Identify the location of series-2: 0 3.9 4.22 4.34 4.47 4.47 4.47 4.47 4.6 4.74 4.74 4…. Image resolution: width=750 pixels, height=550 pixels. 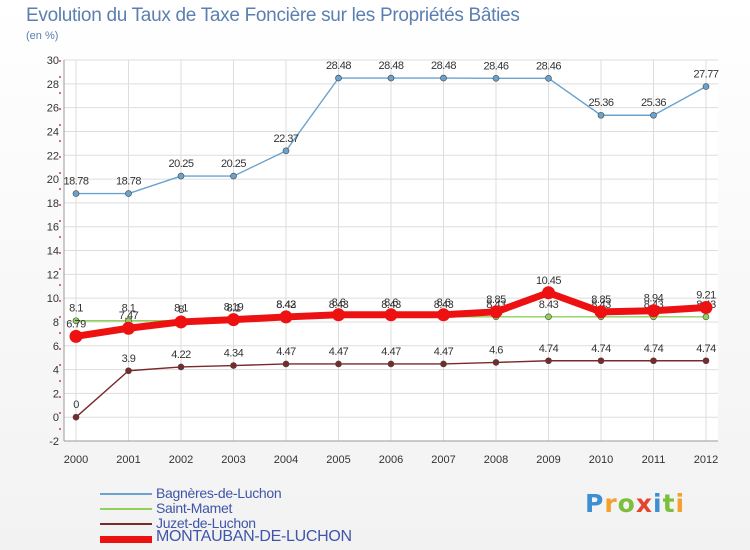
(394, 382).